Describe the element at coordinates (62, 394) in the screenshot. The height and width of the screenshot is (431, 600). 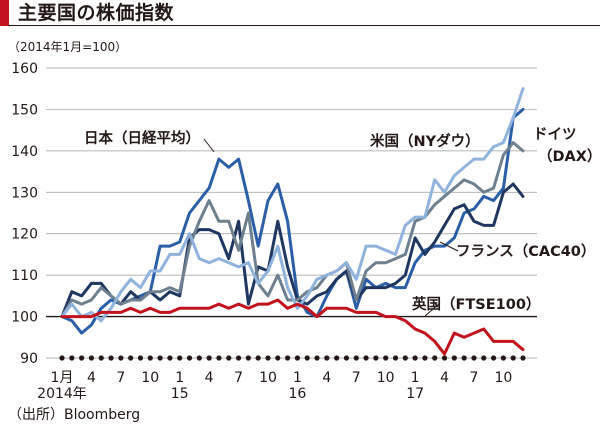
I see `x-year-label: 2014年` at that location.